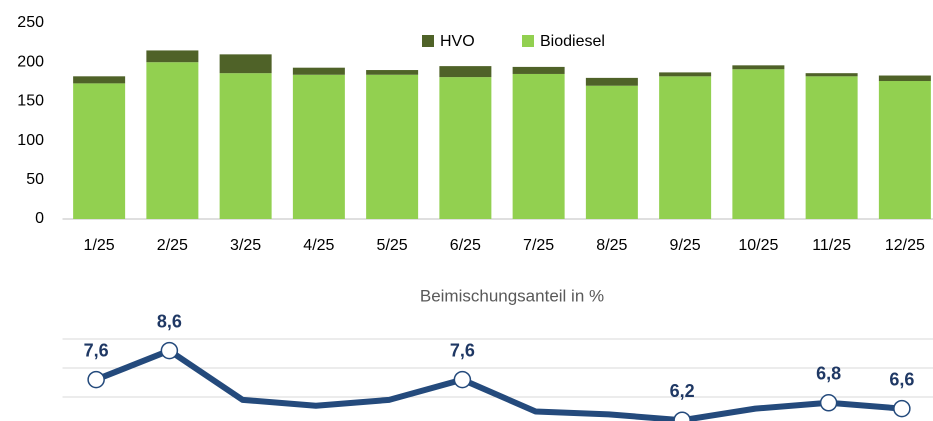 The image size is (933, 421). Describe the element at coordinates (758, 245) in the screenshot. I see `x-tick-label: 10/25` at that location.